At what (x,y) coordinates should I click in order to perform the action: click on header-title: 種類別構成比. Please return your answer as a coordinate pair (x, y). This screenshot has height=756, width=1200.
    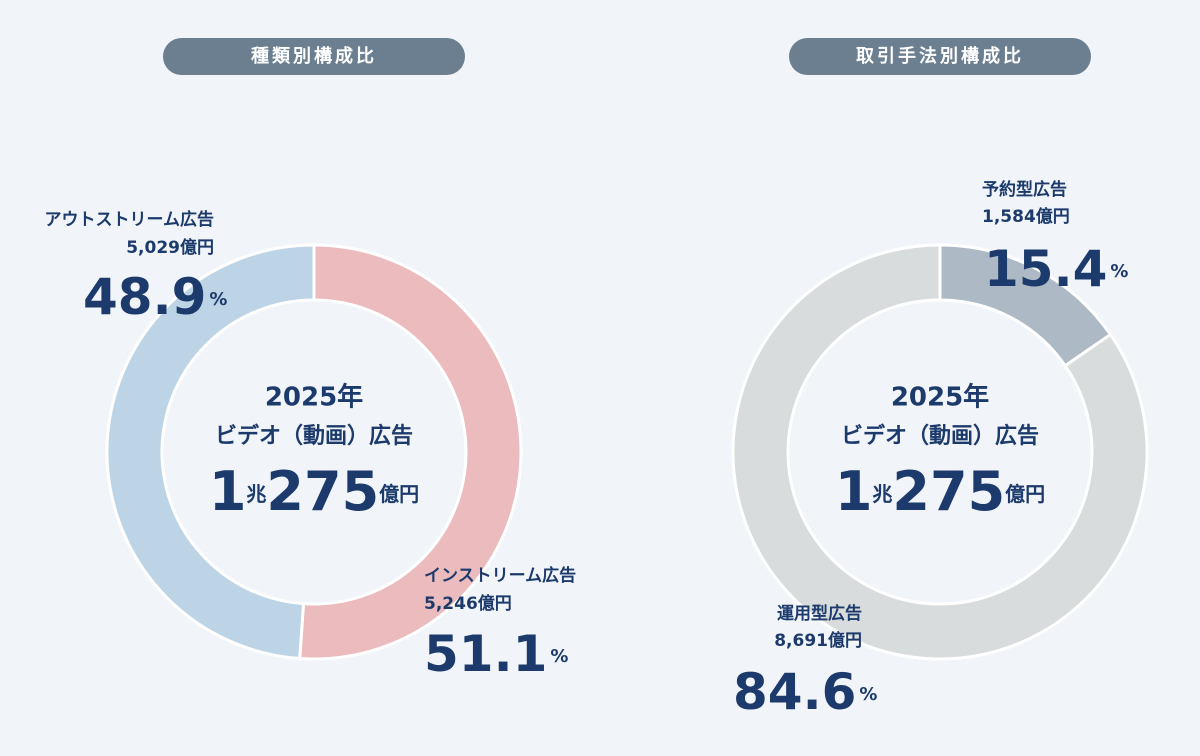
    Looking at the image, I should click on (314, 56).